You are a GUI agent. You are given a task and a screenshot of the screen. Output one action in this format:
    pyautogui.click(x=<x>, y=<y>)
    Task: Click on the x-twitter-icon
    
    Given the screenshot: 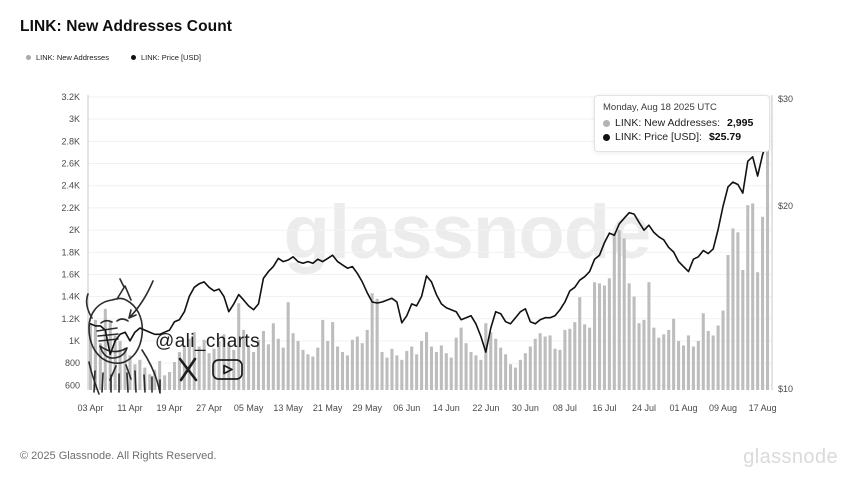 What is the action you would take?
    pyautogui.click(x=188, y=369)
    